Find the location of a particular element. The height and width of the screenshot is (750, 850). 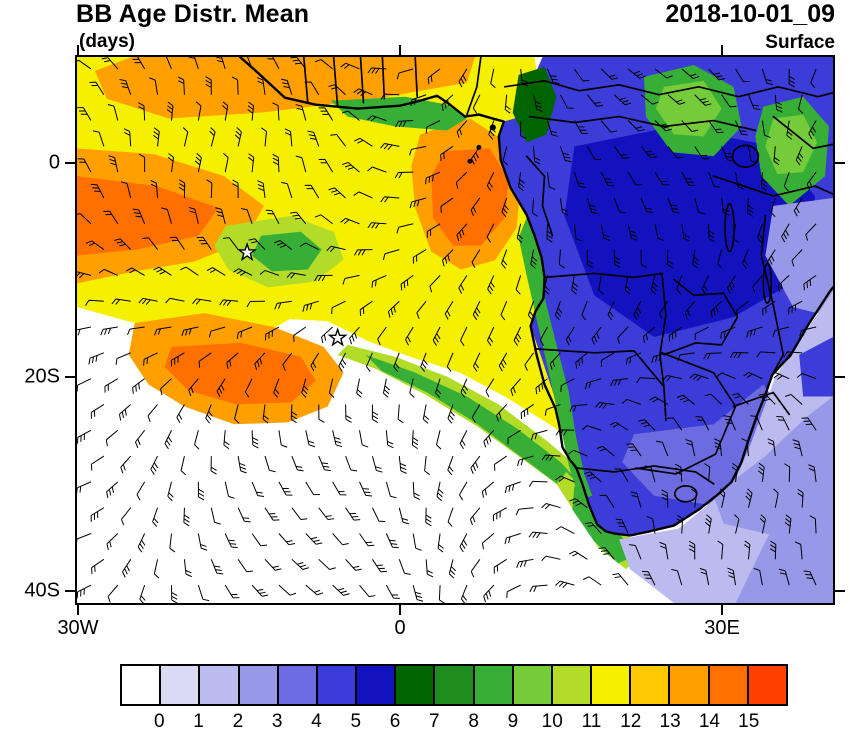

y-tick-label-40s: 40S is located at coordinates (42, 590).